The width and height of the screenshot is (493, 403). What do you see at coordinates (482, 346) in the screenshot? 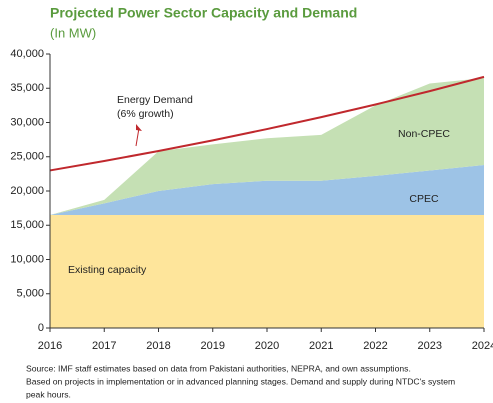
I see `x-tick-label: 2024` at bounding box center [482, 346].